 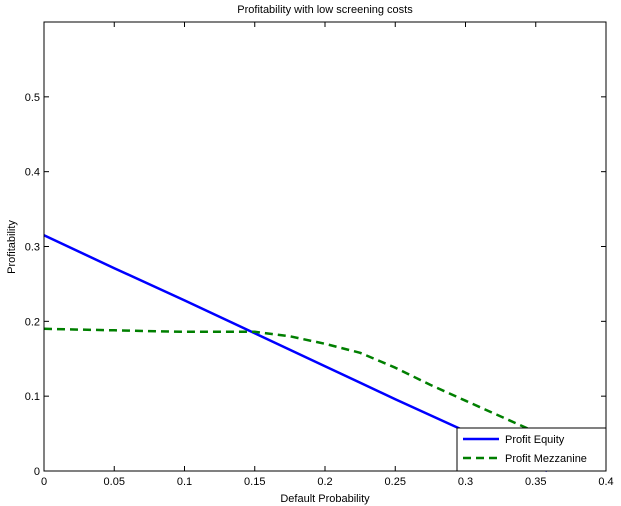 What do you see at coordinates (32, 98) in the screenshot?
I see `y-tick-label: 0.5` at bounding box center [32, 98].